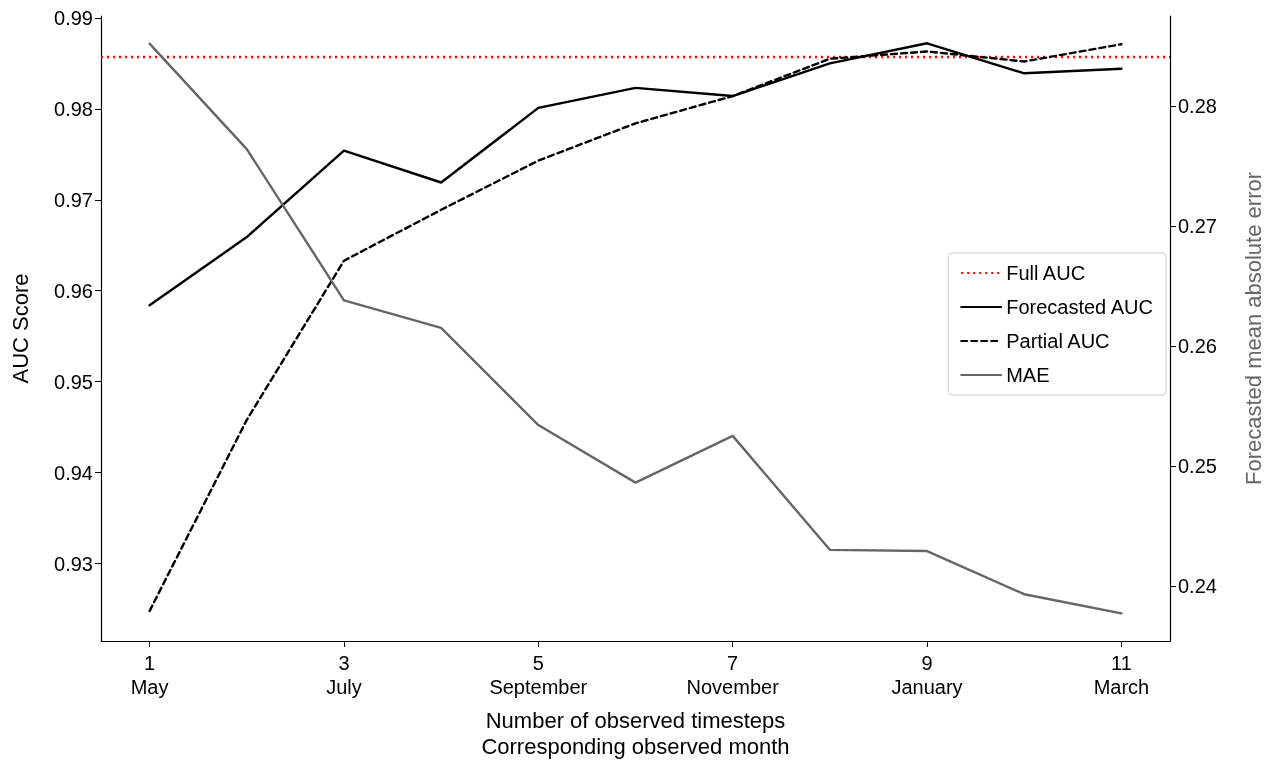 The height and width of the screenshot is (769, 1272). What do you see at coordinates (344, 675) in the screenshot?
I see `x-tick-label: 3 July` at bounding box center [344, 675].